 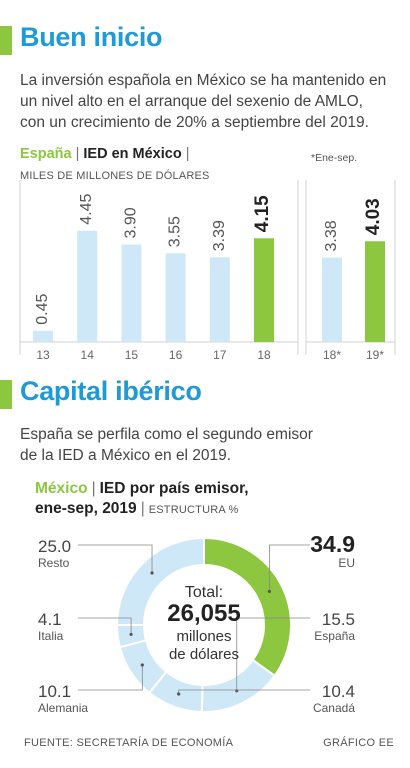 What do you see at coordinates (91, 37) in the screenshot?
I see `section-title-buen-inicio: Buen inicio` at bounding box center [91, 37].